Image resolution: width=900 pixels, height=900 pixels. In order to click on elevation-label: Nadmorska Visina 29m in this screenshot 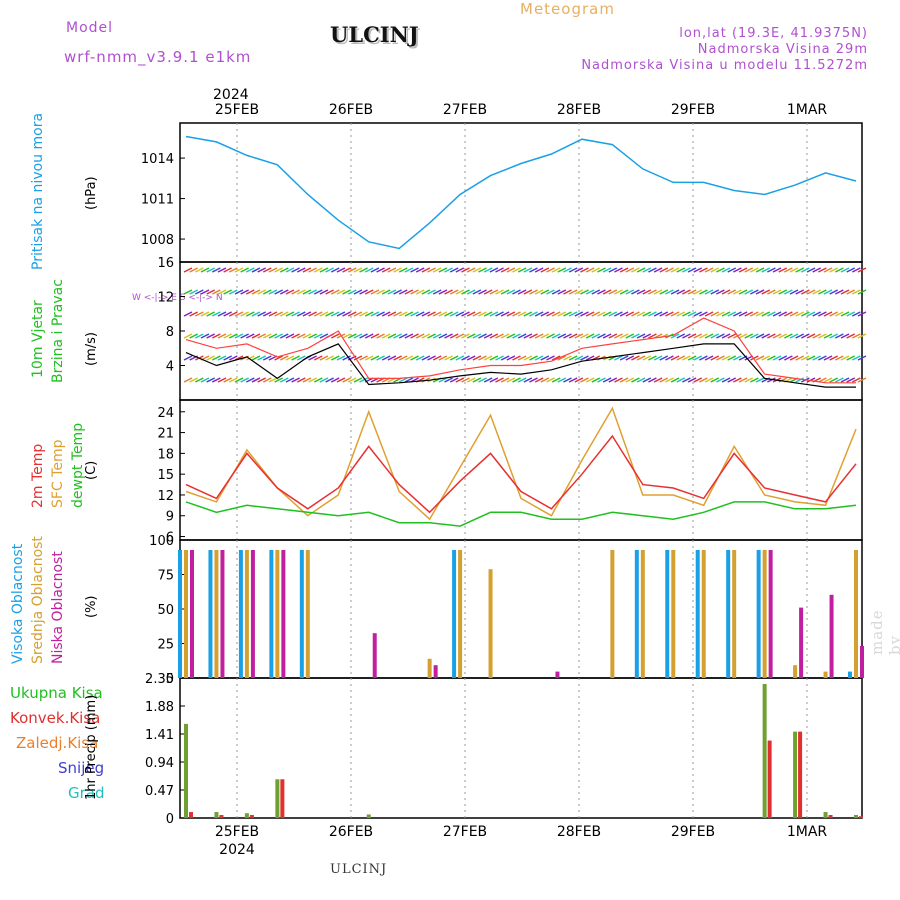, I will do `click(782, 49)`.